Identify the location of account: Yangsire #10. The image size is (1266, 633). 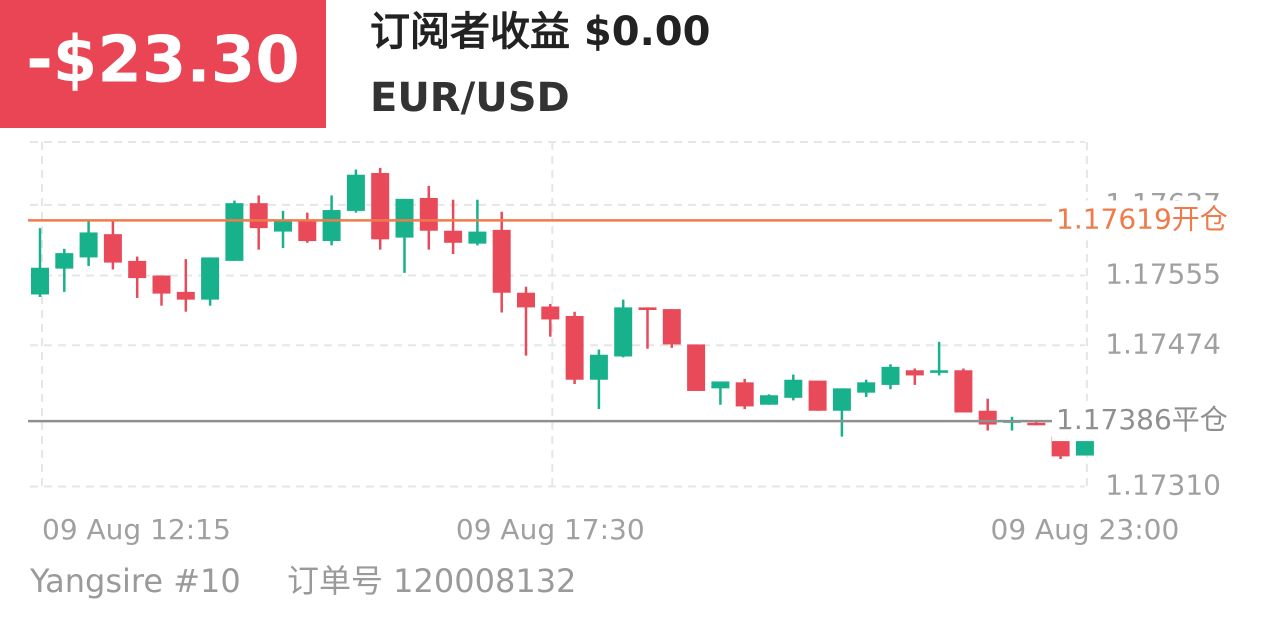
(135, 581).